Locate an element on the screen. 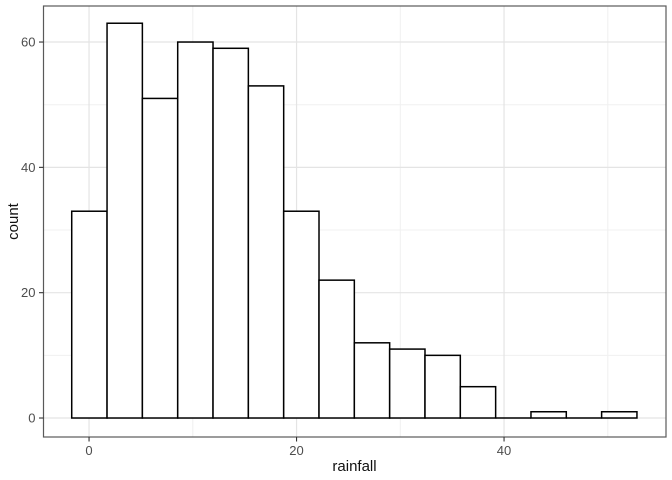  y-tick-label: 20 is located at coordinates (28, 292).